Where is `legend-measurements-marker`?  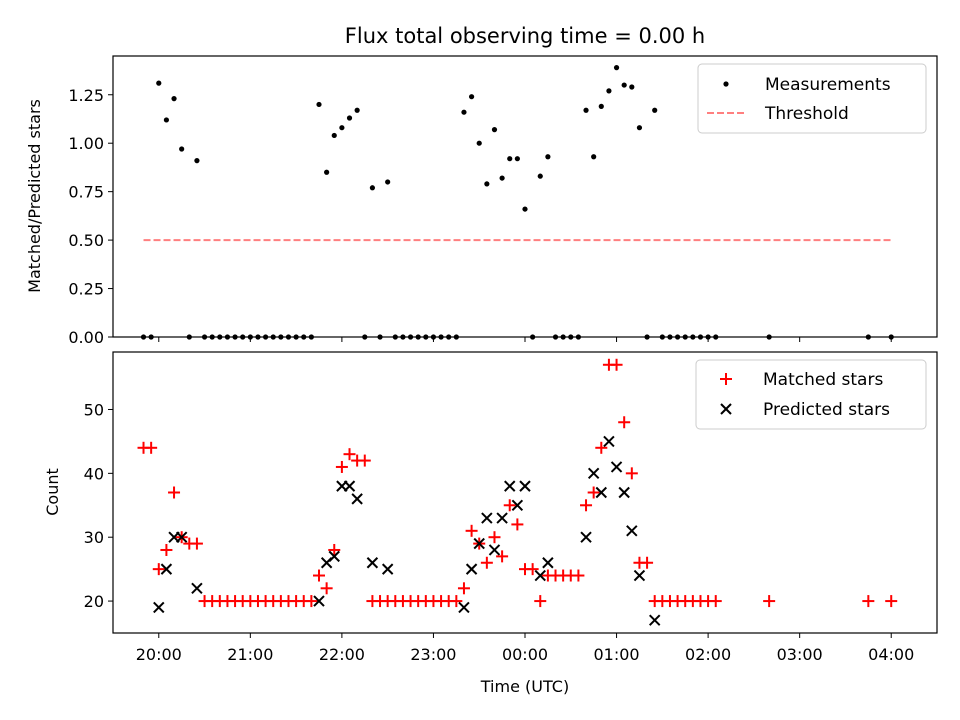
legend-measurements-marker is located at coordinates (726, 84).